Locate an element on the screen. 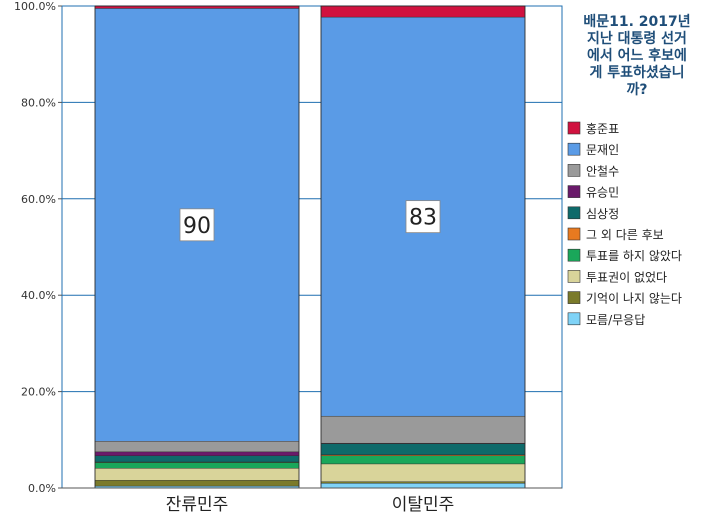  legend-label: 홍준표 is located at coordinates (602, 129).